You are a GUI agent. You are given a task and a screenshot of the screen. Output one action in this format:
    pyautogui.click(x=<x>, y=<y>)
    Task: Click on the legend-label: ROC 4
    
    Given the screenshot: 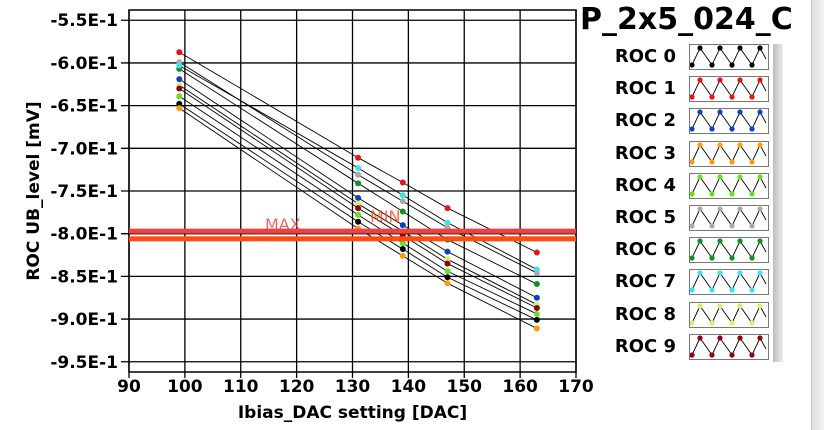 What is the action you would take?
    pyautogui.click(x=645, y=185)
    